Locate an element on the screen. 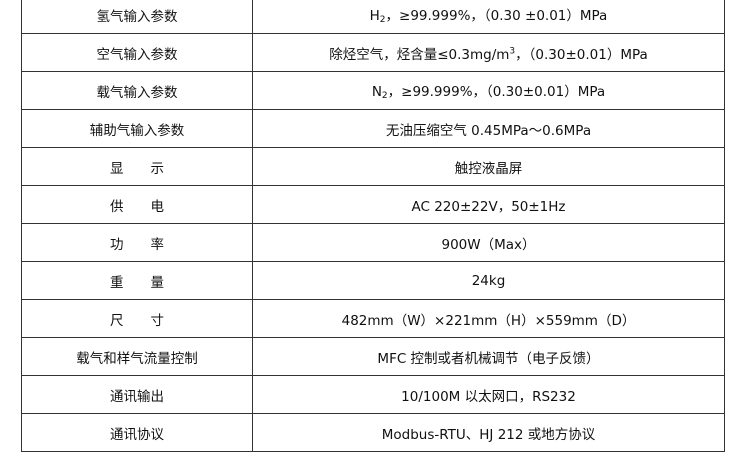  spec-label: 氢气输入参数 is located at coordinates (137, 17).